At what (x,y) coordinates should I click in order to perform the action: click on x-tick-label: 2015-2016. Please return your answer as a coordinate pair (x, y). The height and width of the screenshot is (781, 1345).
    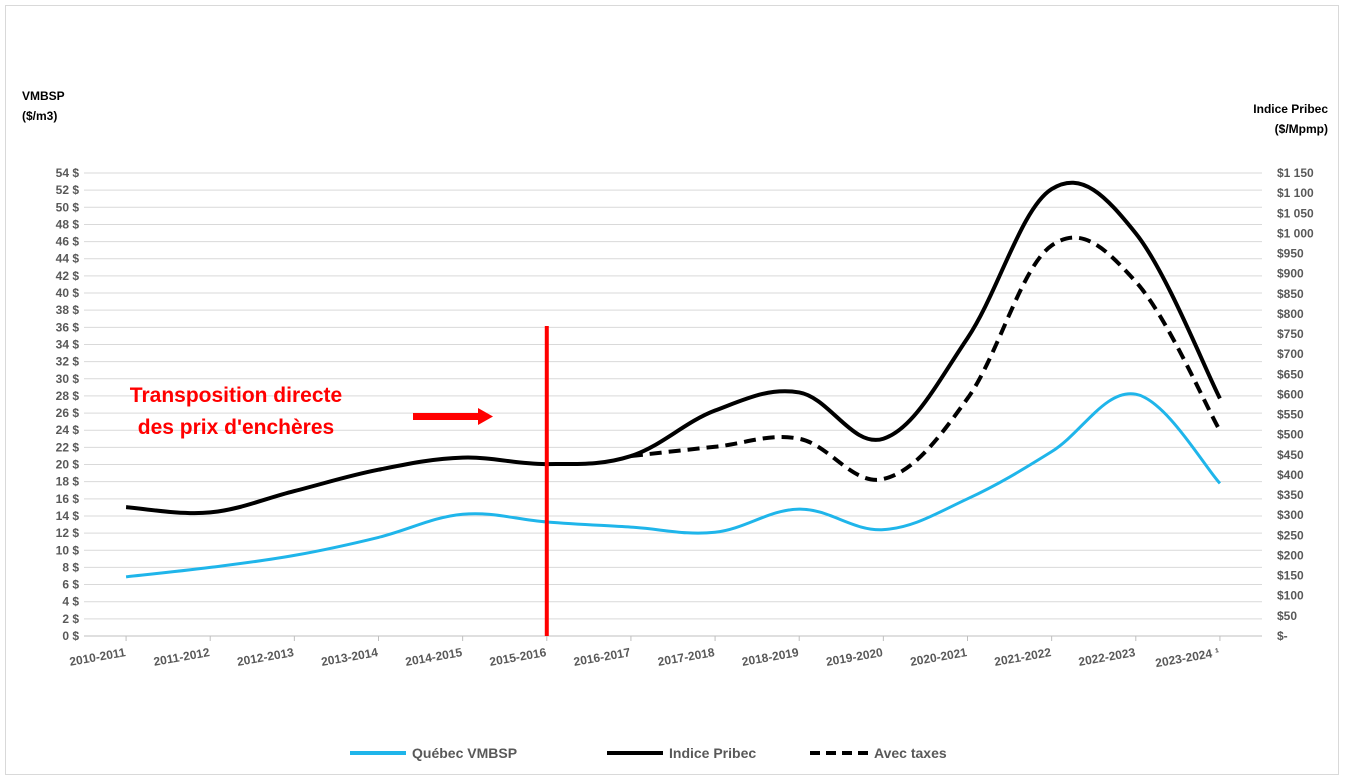
    Looking at the image, I should click on (517, 657).